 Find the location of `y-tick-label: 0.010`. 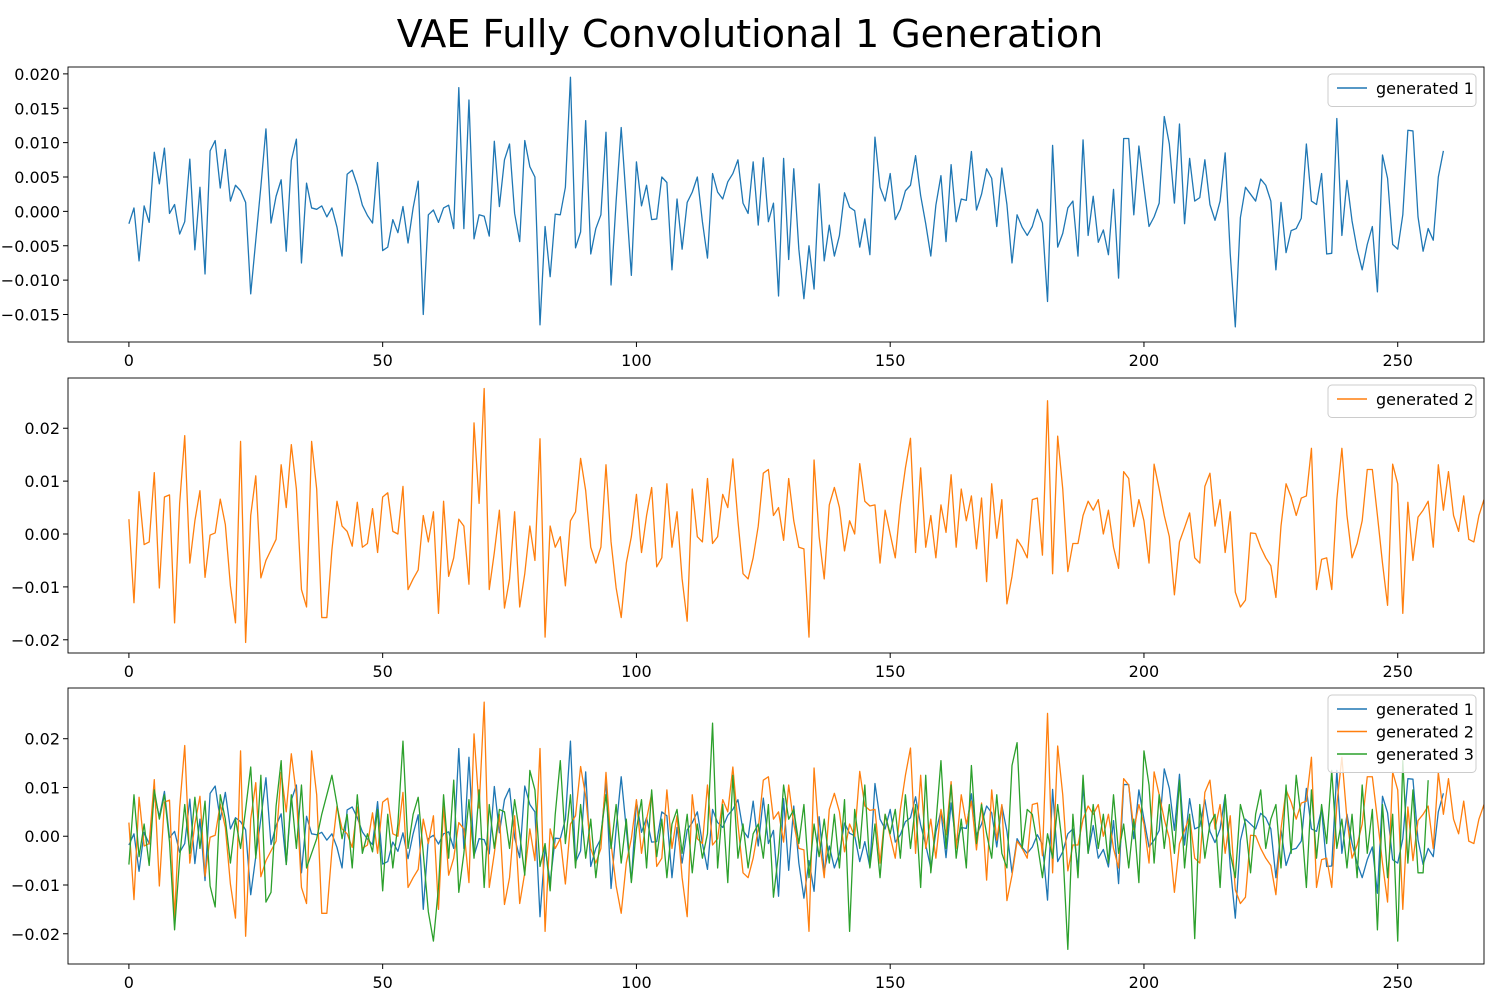

y-tick-label: 0.010 is located at coordinates (37, 143).